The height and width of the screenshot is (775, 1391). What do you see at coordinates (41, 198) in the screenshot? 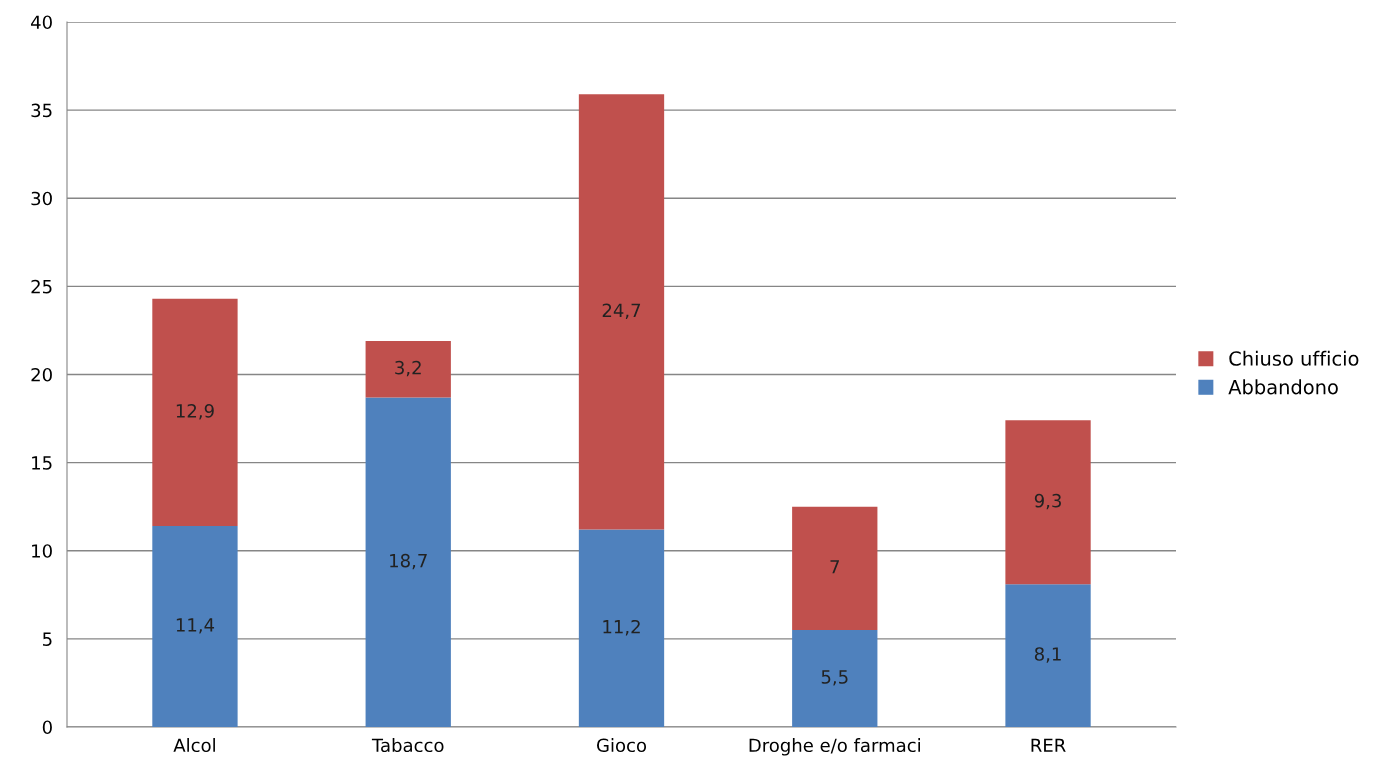
I see `y-tick-label: 30` at bounding box center [41, 198].